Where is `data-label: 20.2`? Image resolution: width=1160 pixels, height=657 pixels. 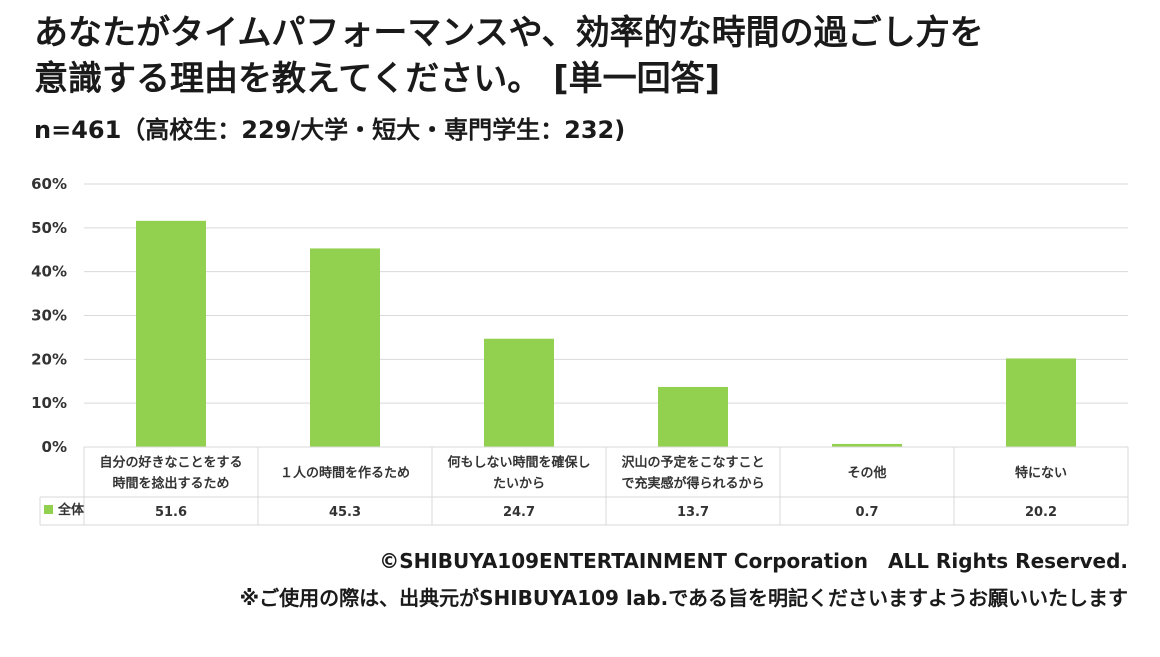 data-label: 20.2 is located at coordinates (1041, 512).